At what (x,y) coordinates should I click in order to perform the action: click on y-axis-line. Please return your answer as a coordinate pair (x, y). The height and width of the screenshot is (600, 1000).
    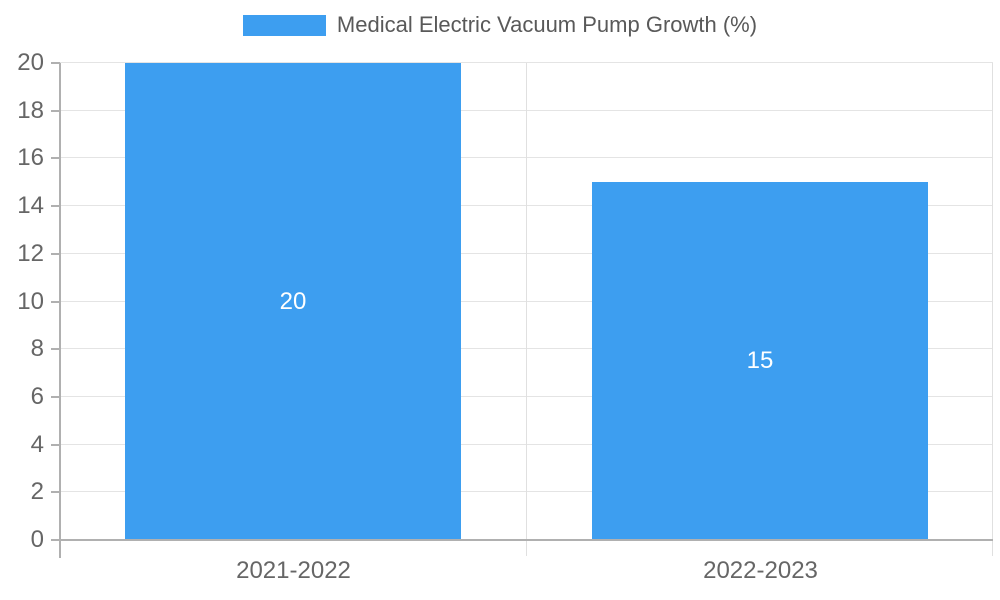
    Looking at the image, I should click on (60, 310).